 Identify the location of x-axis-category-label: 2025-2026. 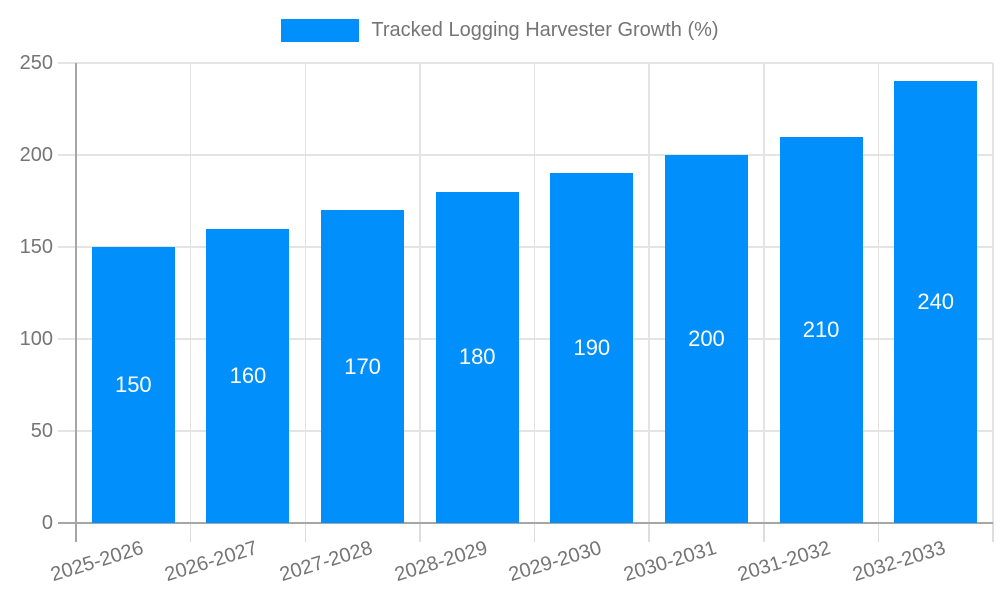
(96, 562).